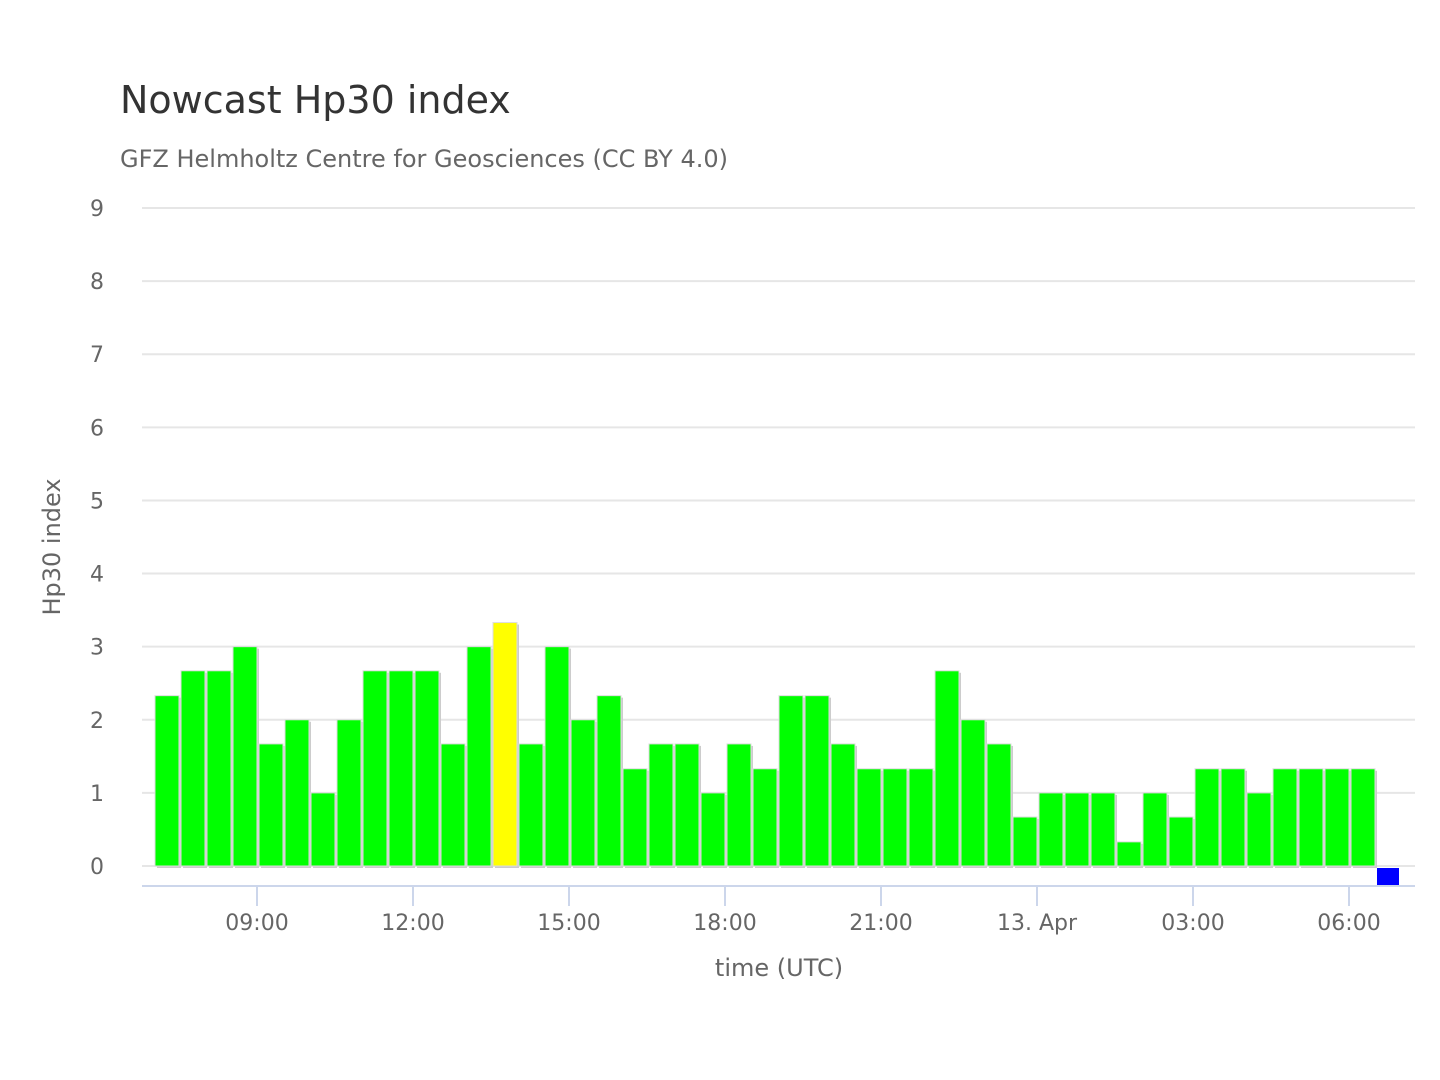 The height and width of the screenshot is (1080, 1440). What do you see at coordinates (97, 794) in the screenshot?
I see `y-tick-label: 1` at bounding box center [97, 794].